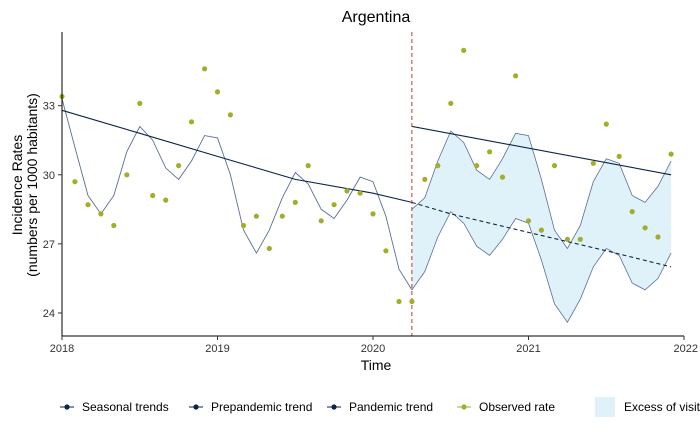 This screenshot has width=700, height=432. I want to click on legend-label: Pandemic trend, so click(391, 407).